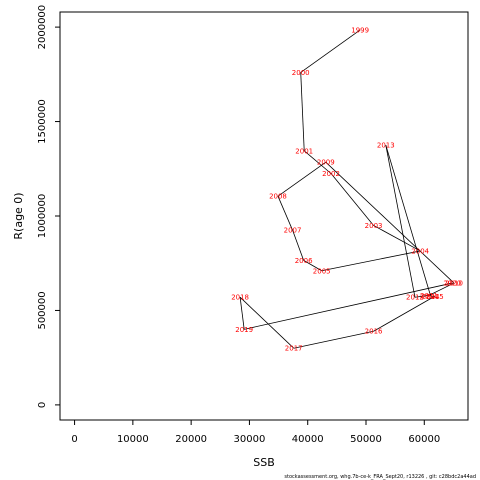 This screenshot has height=480, width=480. Describe the element at coordinates (360, 30) in the screenshot. I see `point-label: 1999` at that location.